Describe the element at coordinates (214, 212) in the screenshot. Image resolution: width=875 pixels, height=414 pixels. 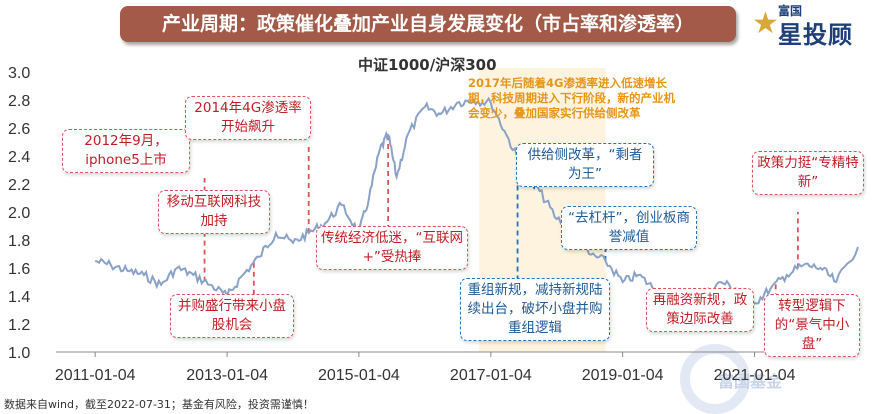
I see `callout-mobile-internet: 移动互联网科技加持` at that location.